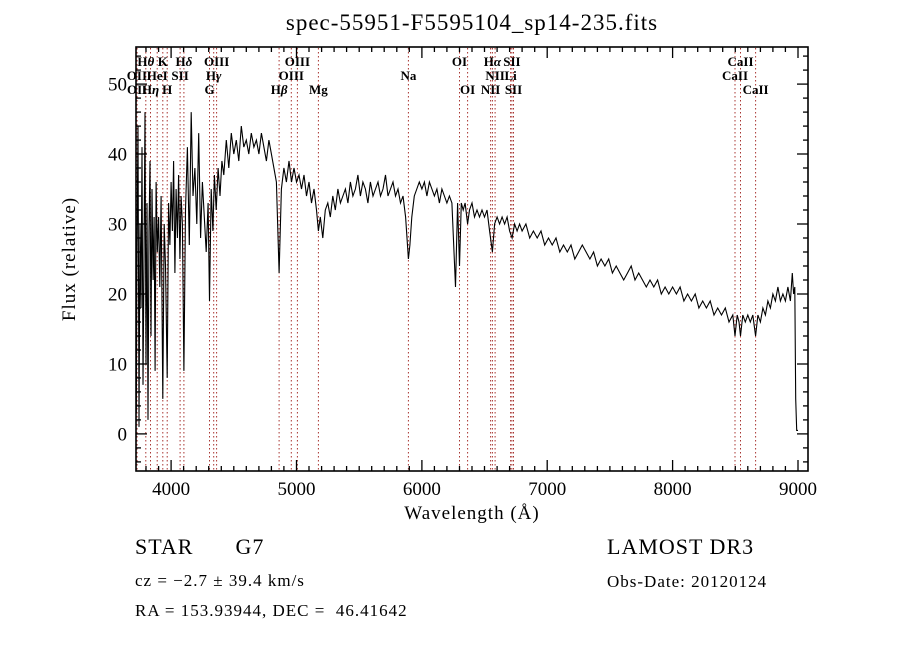 The width and height of the screenshot is (900, 649). What do you see at coordinates (798, 489) in the screenshot?
I see `x-tick-label: 9000` at bounding box center [798, 489].